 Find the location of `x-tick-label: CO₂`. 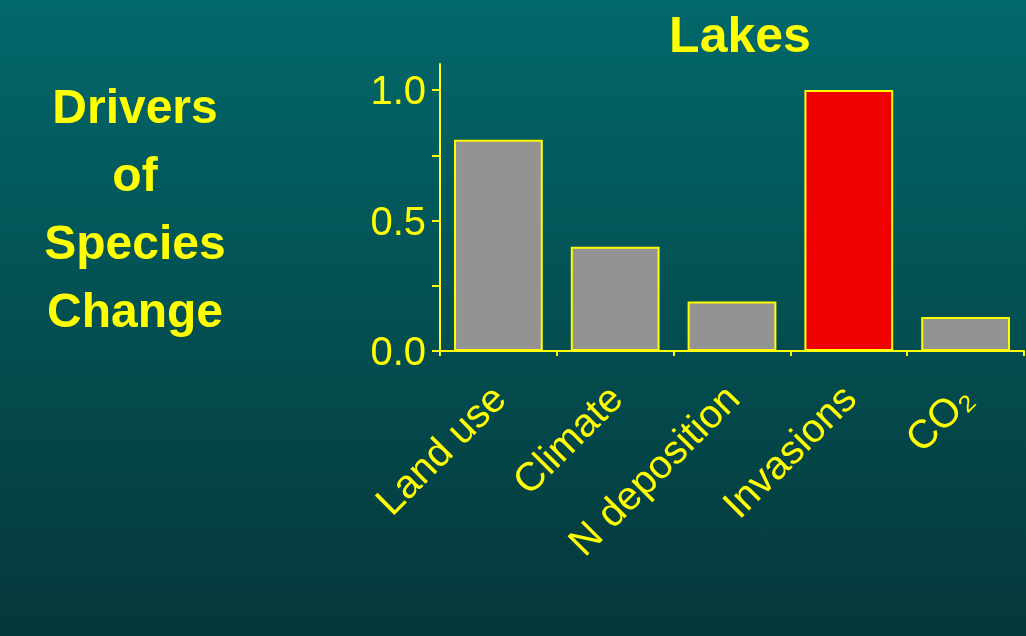

x-tick-label: CO₂ is located at coordinates (939, 417).